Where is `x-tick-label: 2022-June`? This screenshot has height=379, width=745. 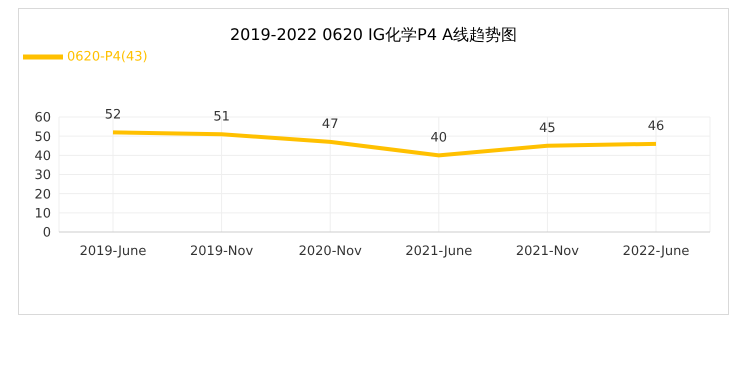 x-tick-label: 2022-June is located at coordinates (656, 252).